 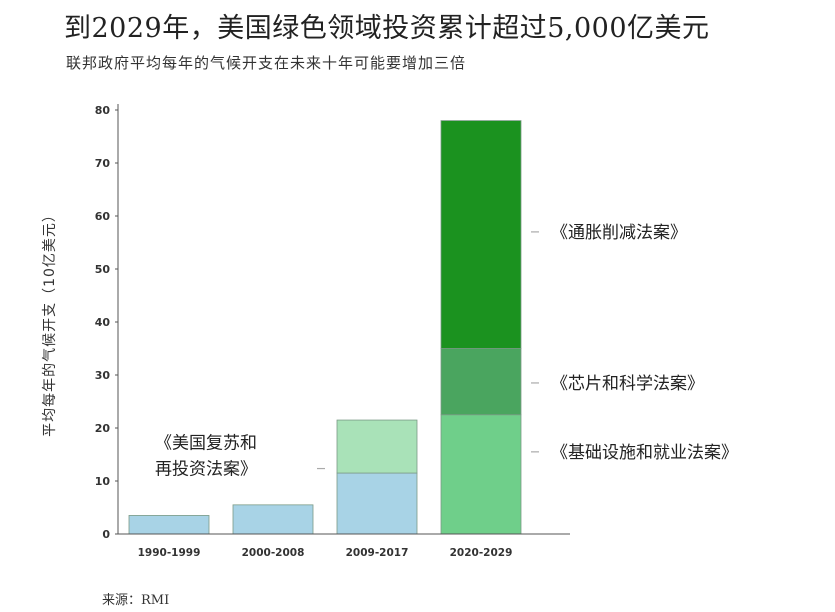 What do you see at coordinates (103, 375) in the screenshot?
I see `y-tick-label-30: 30` at bounding box center [103, 375].